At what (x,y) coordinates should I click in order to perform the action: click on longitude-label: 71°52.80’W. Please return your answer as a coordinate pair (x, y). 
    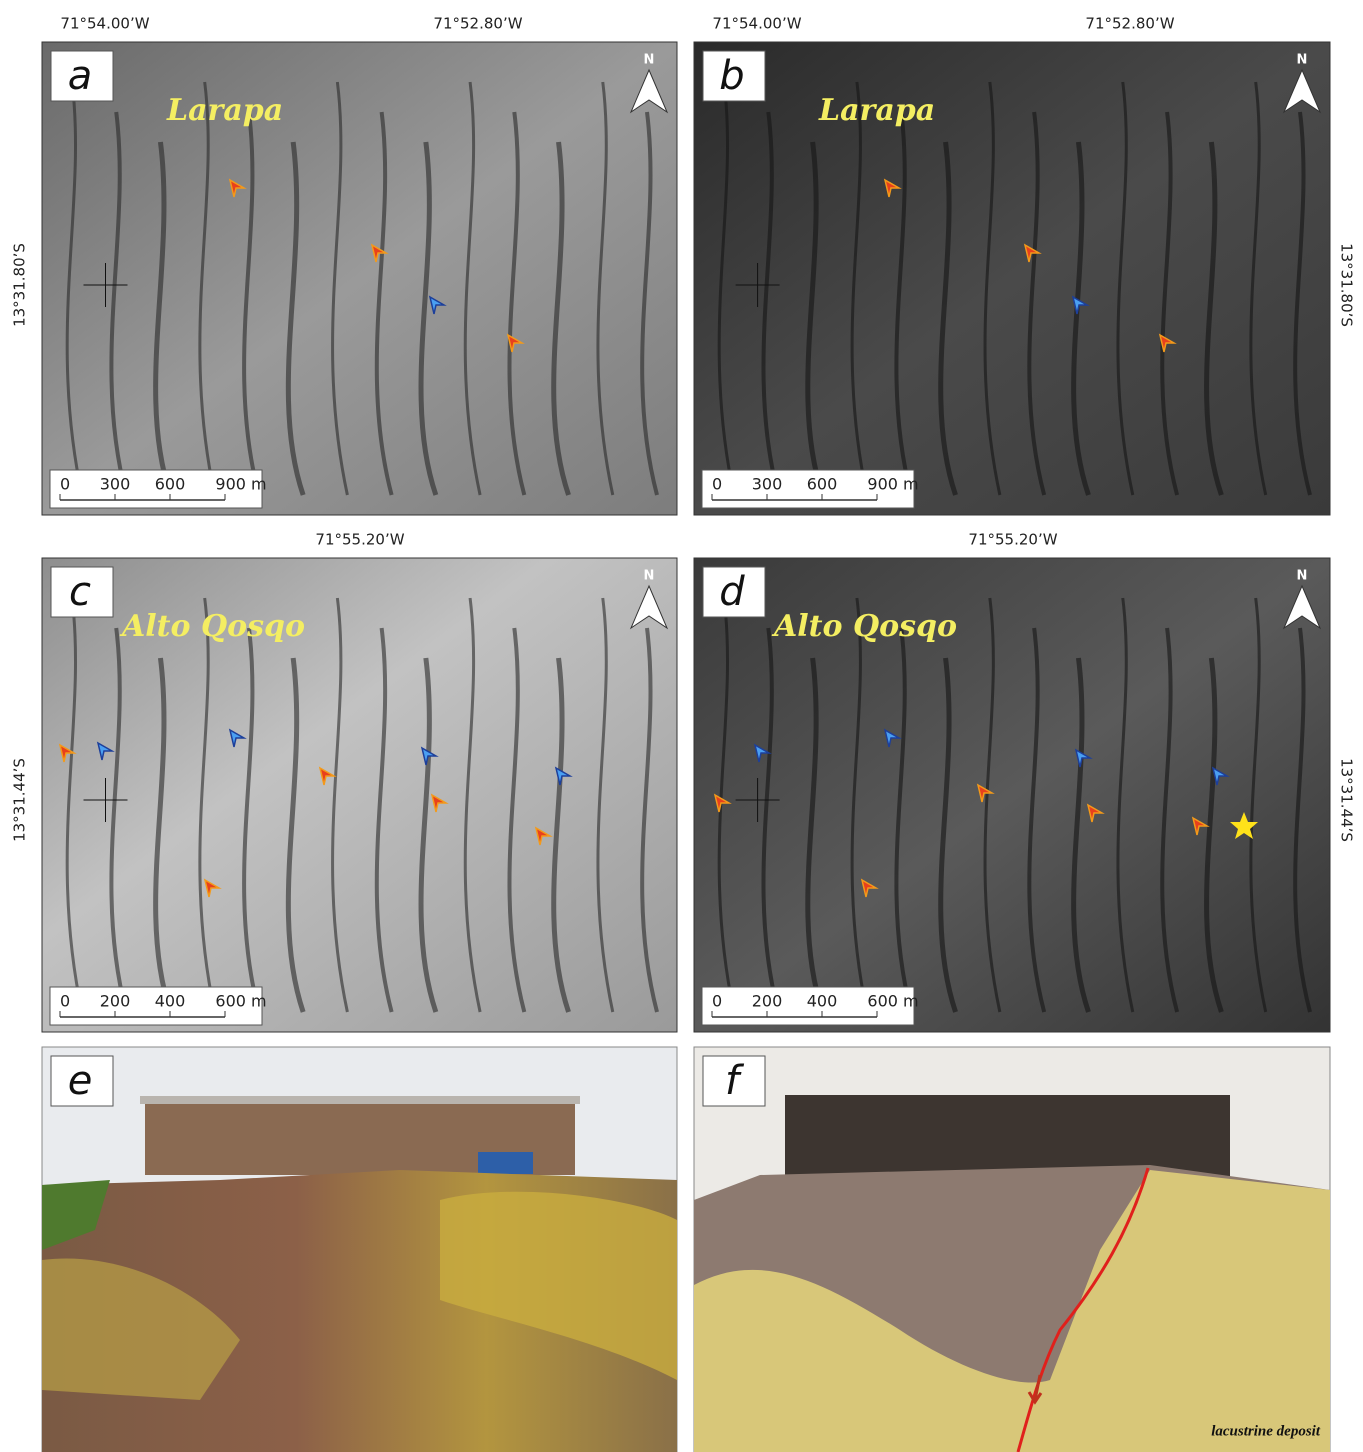
    Looking at the image, I should click on (1129, 24).